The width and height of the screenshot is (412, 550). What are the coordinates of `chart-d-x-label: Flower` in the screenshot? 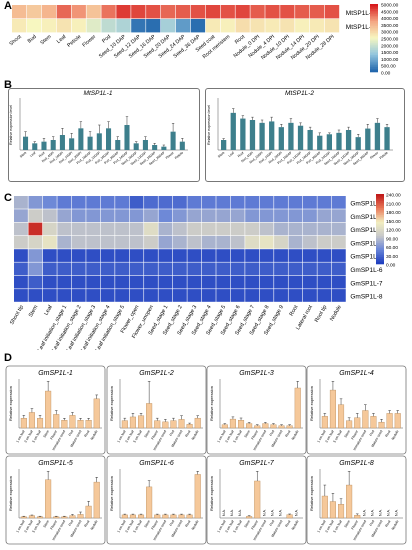 It's located at (155, 435).